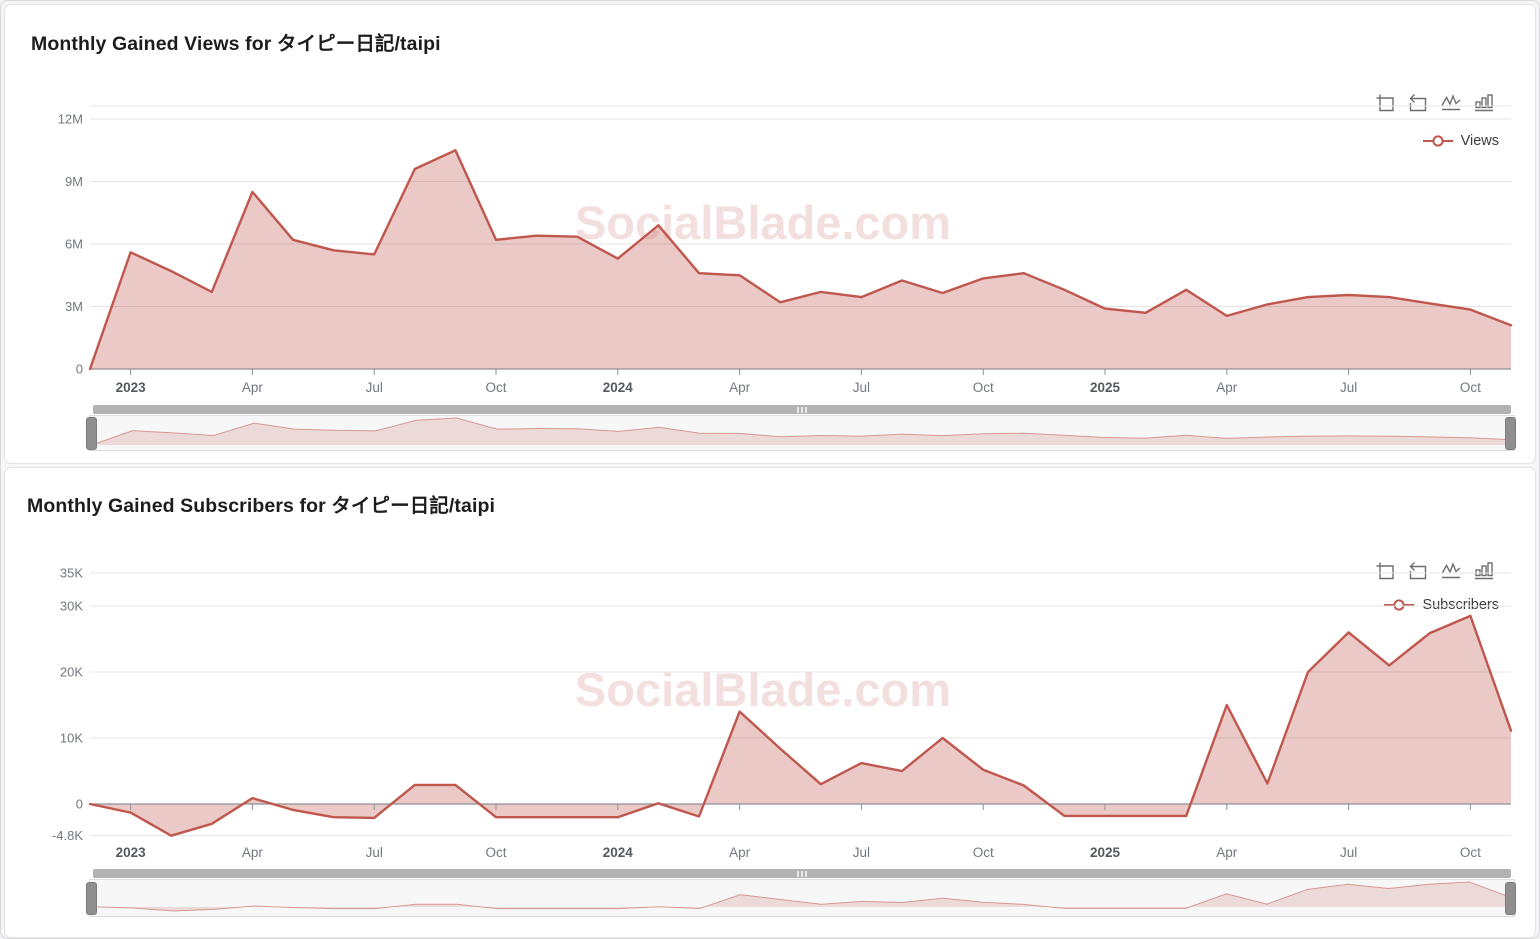 This screenshot has width=1540, height=939. Describe the element at coordinates (71, 738) in the screenshot. I see `y-axis-label: 10K` at that location.